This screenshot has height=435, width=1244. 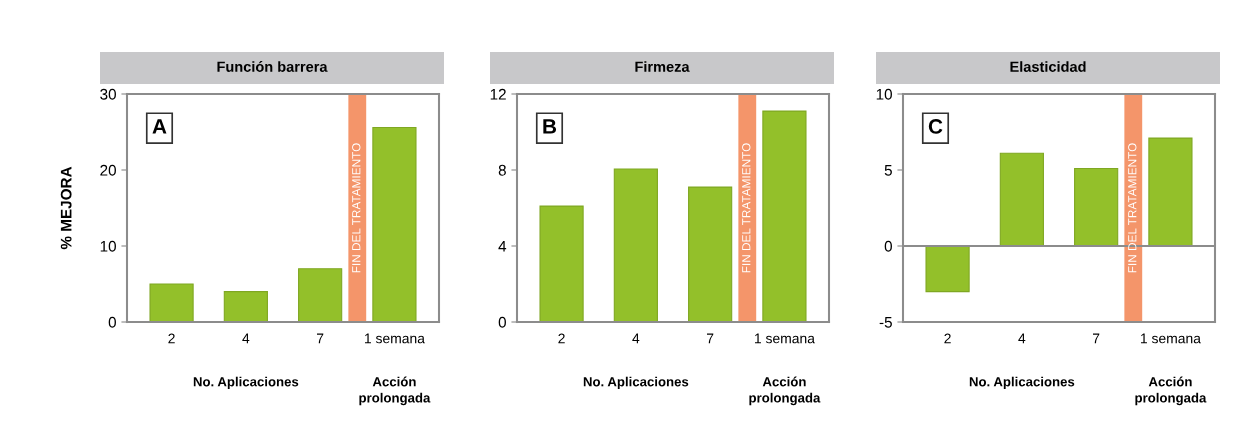 I want to click on y-axis-title: % MEJORA, so click(x=66, y=208).